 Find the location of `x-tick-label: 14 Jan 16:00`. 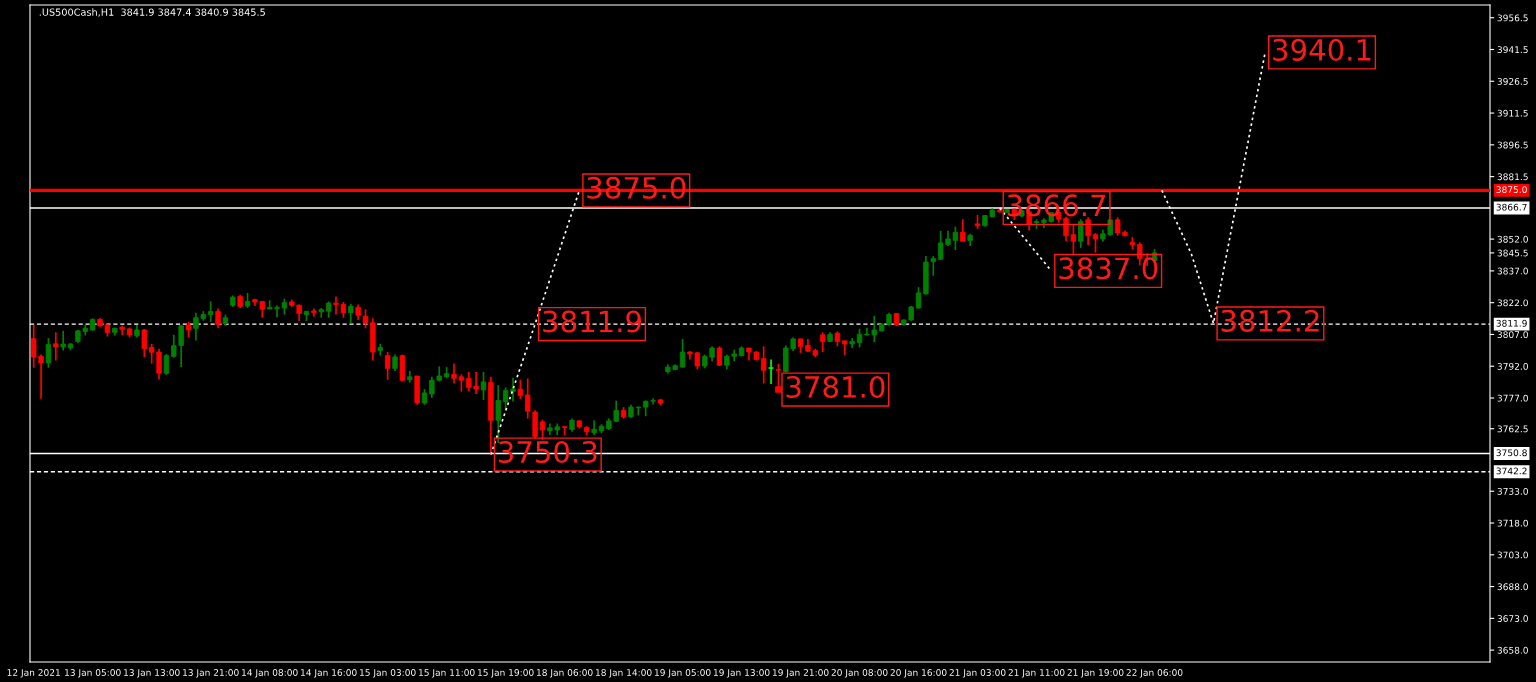

x-tick-label: 14 Jan 16:00 is located at coordinates (329, 673).